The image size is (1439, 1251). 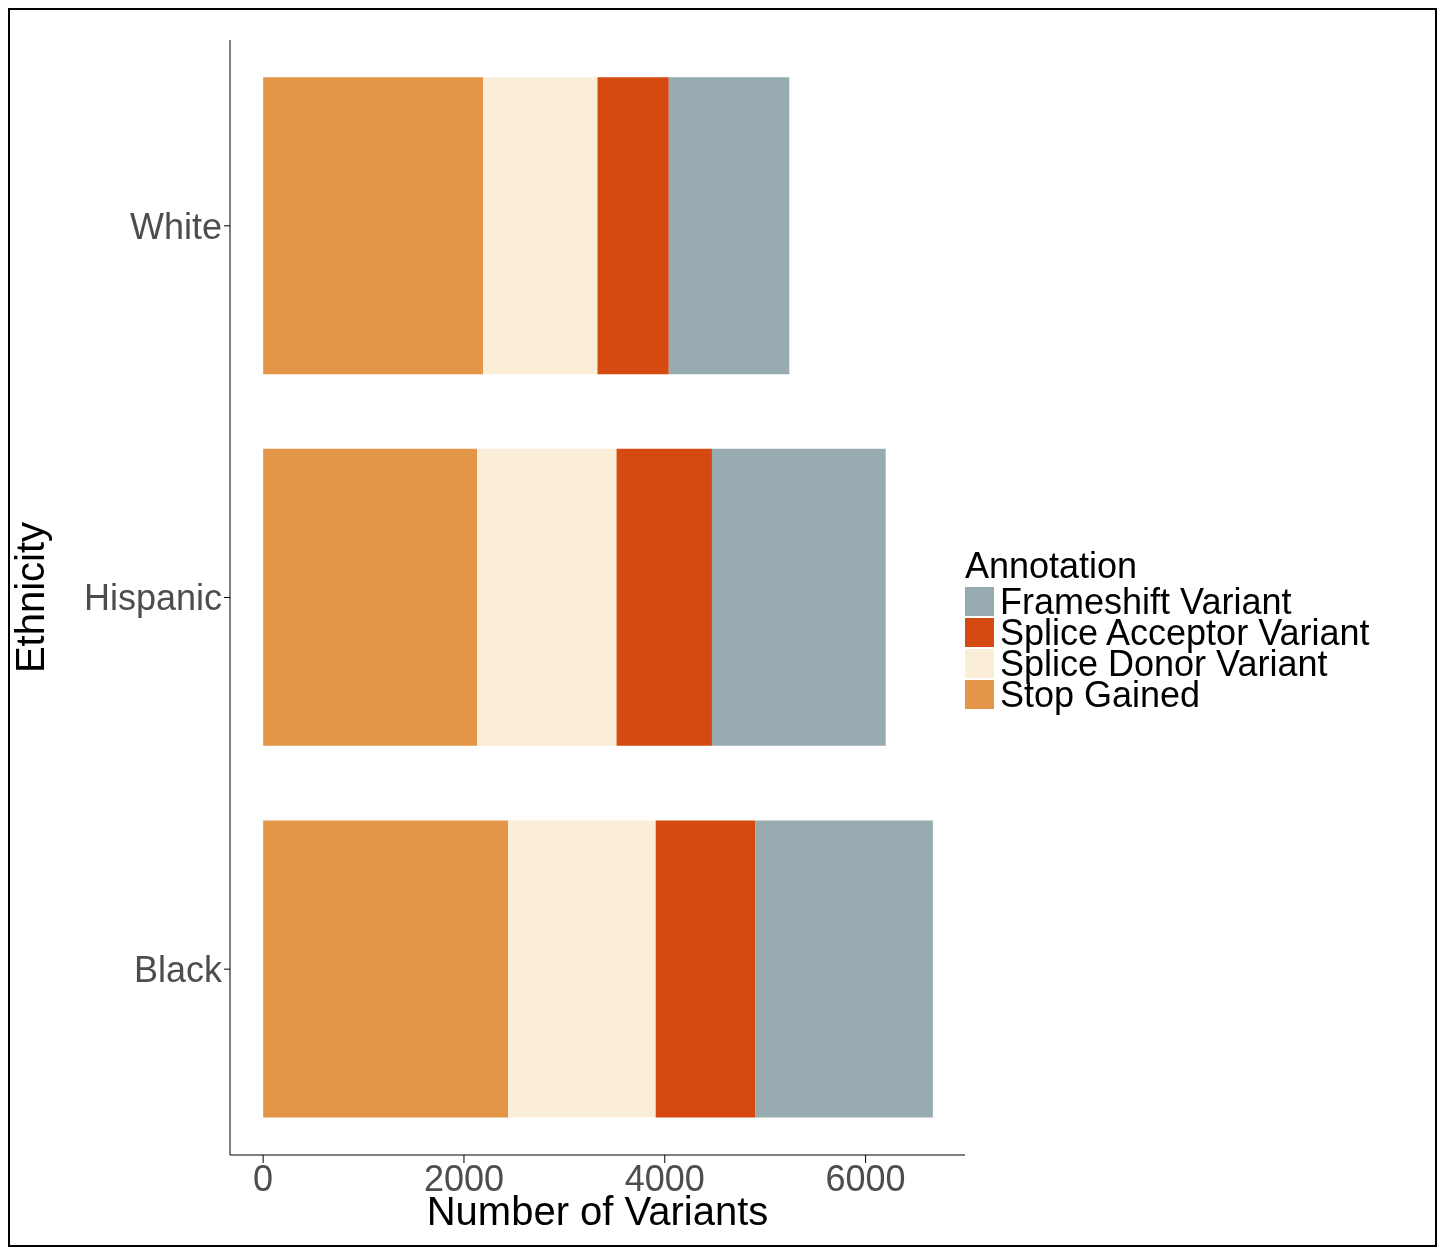 I want to click on x-tick-label: 0, so click(x=263, y=1178).